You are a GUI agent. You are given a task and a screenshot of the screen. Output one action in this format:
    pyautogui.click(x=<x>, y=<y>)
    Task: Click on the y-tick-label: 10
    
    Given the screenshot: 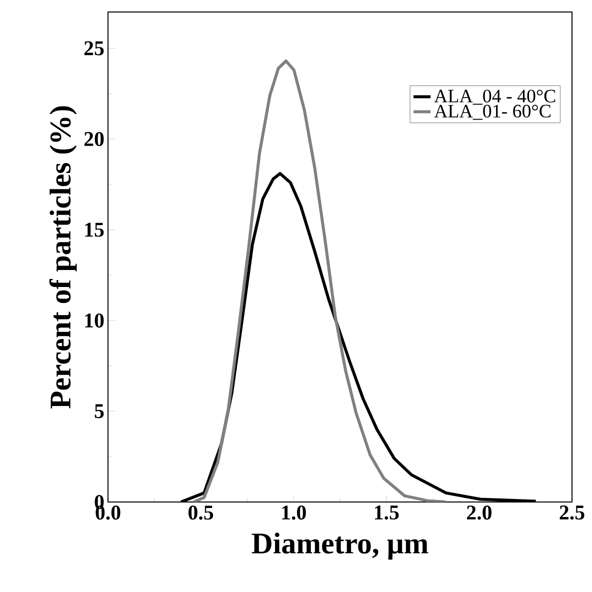 What is the action you would take?
    pyautogui.click(x=94, y=320)
    